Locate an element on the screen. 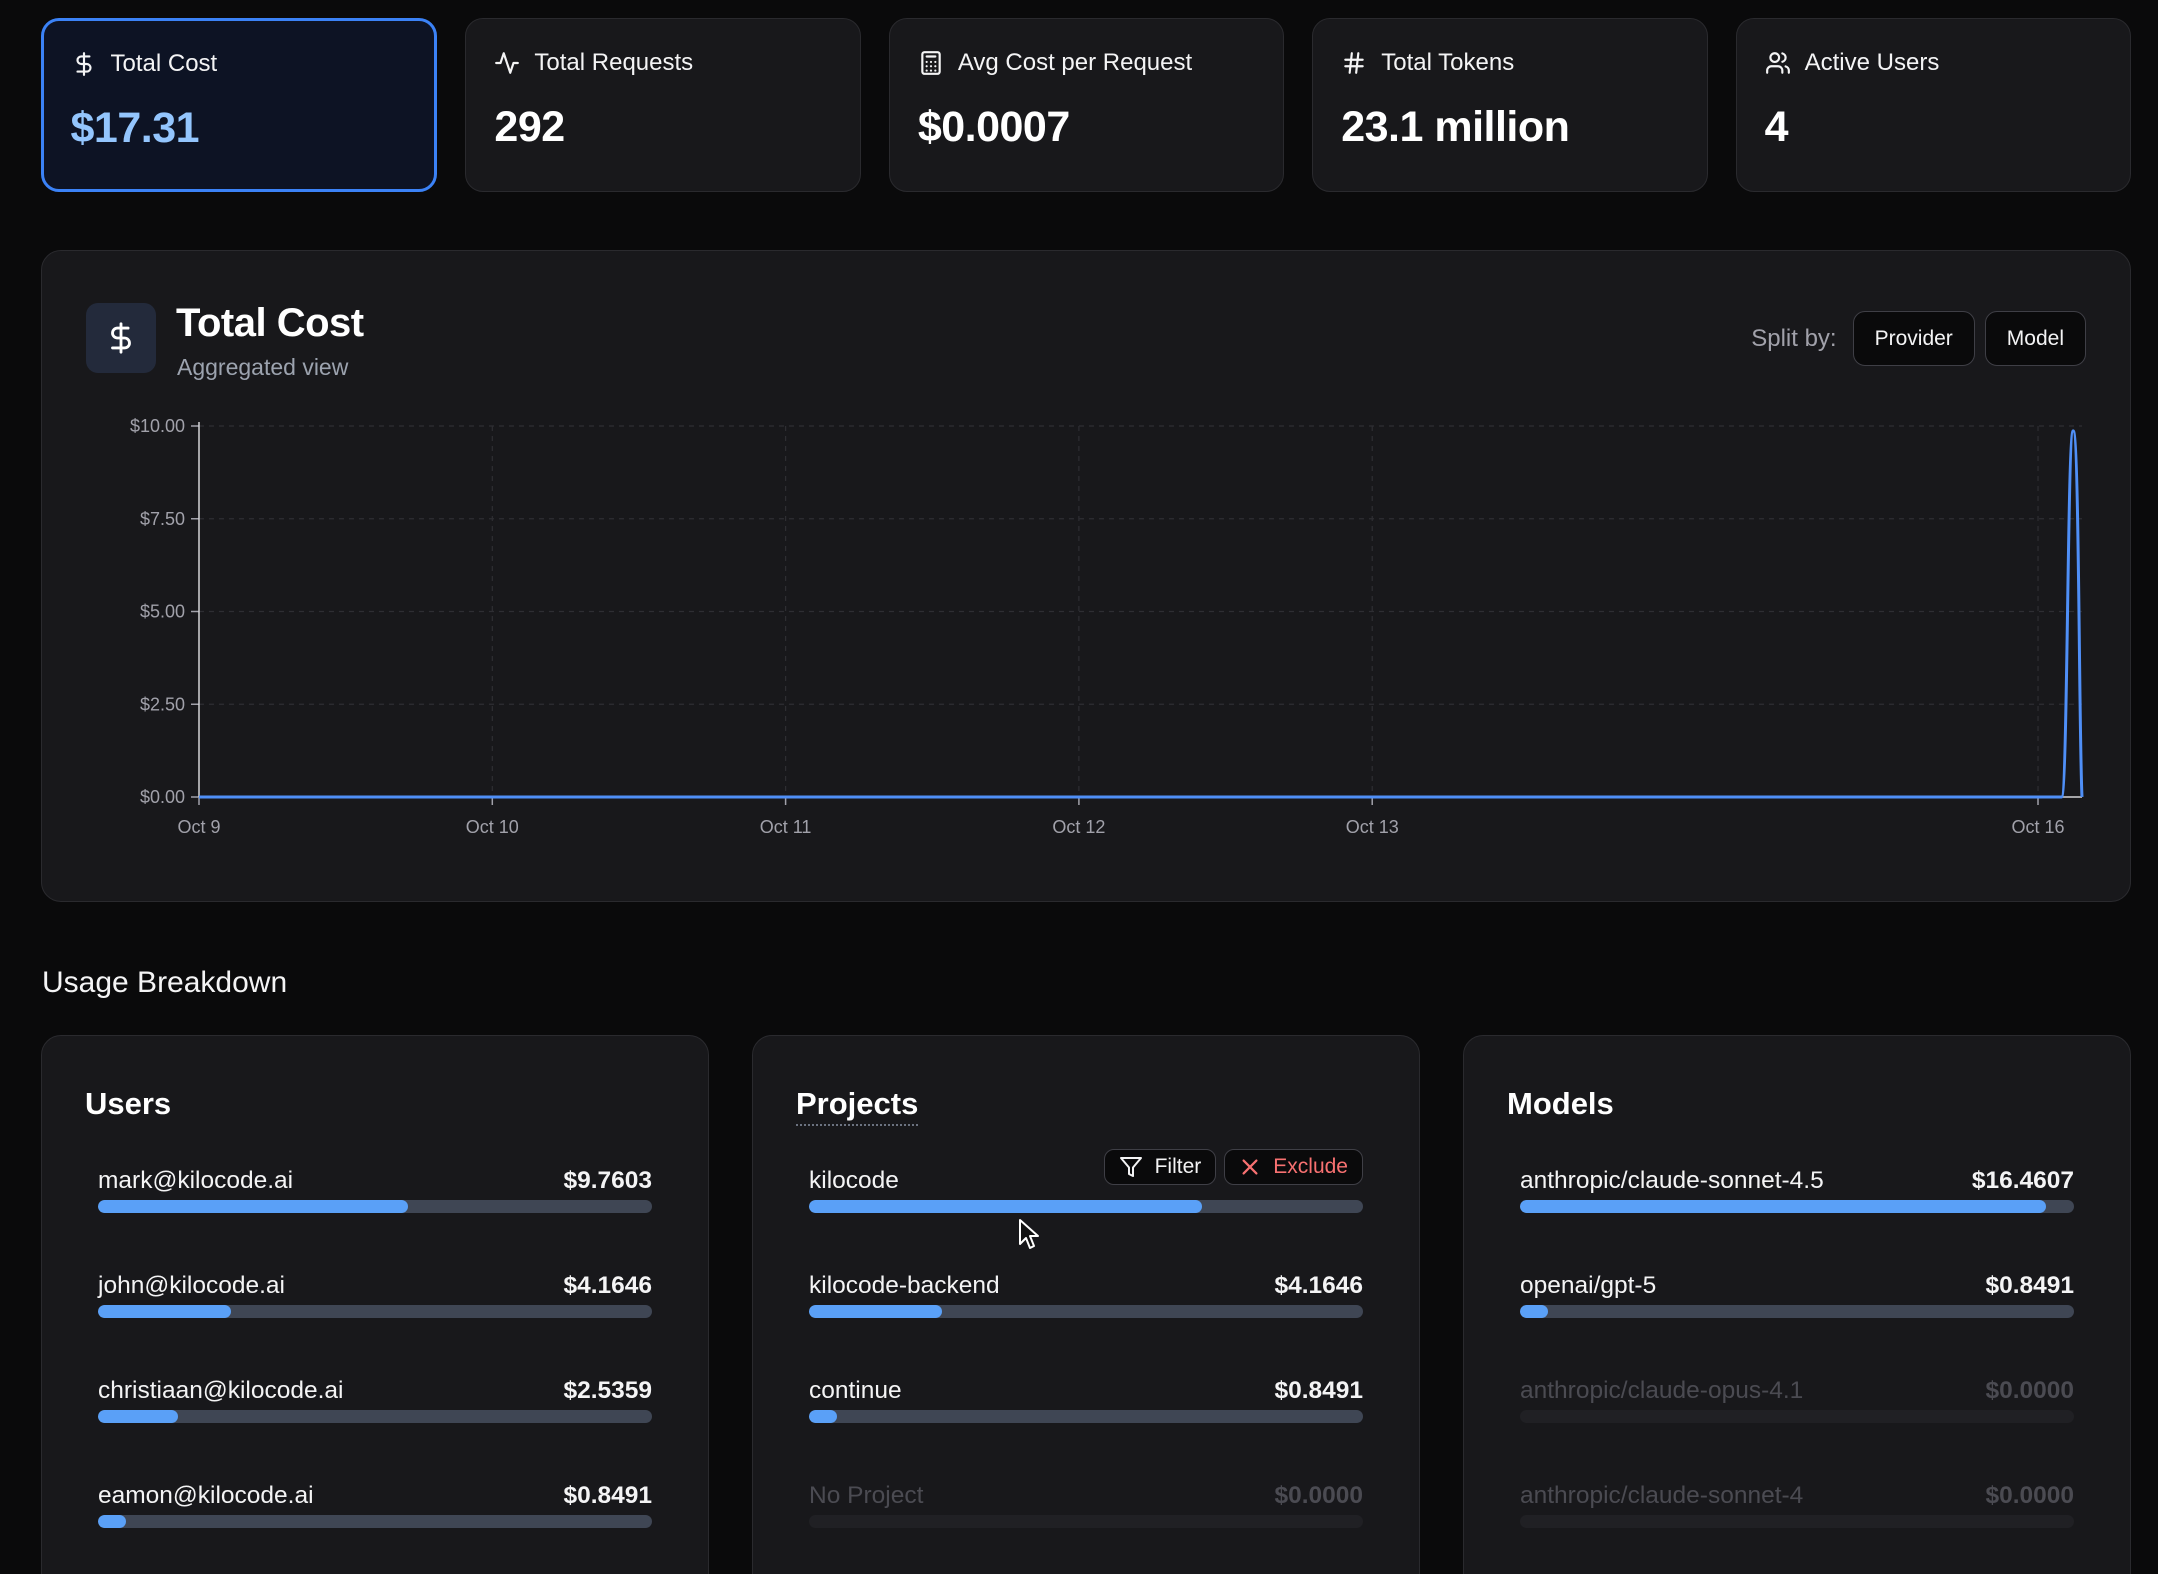  user-row: christiaan@kilocode.ai $2.5359 is located at coordinates (375, 1412).